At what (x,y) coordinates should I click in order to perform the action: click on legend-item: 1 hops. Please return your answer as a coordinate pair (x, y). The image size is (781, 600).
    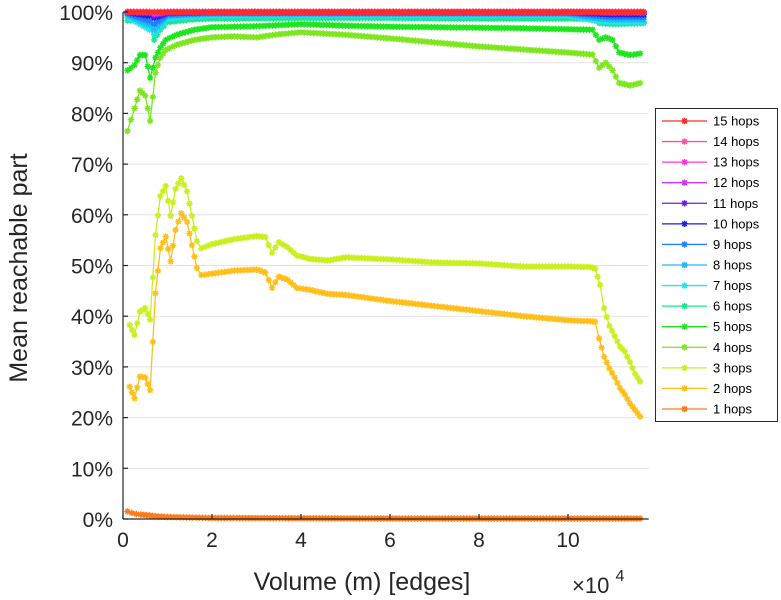
    Looking at the image, I should click on (707, 408).